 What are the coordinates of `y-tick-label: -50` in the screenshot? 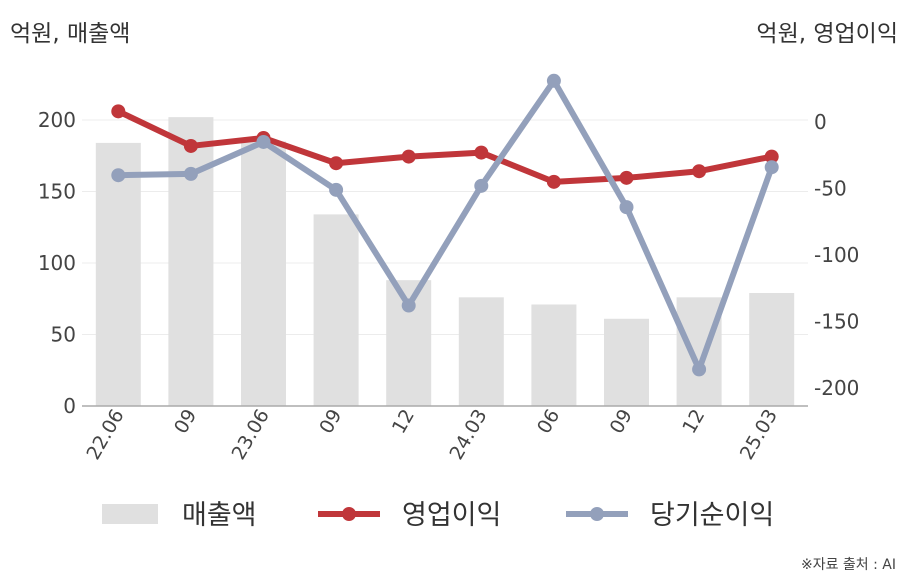 It's located at (830, 189).